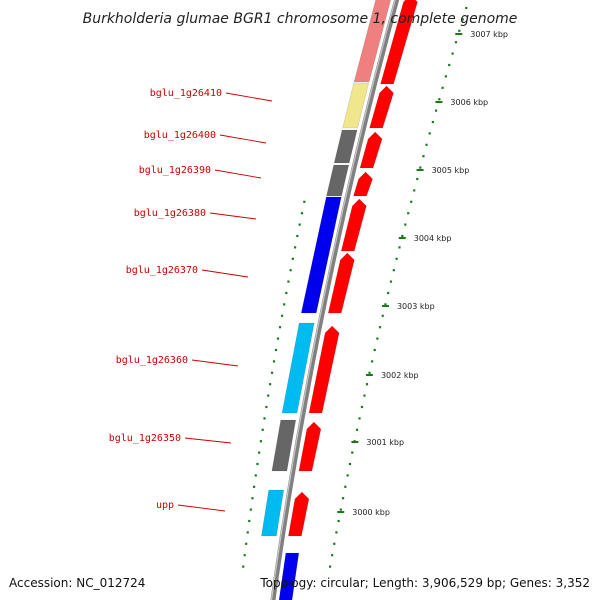  What do you see at coordinates (385, 442) in the screenshot?
I see `scale-label: 3001 kbp` at bounding box center [385, 442].